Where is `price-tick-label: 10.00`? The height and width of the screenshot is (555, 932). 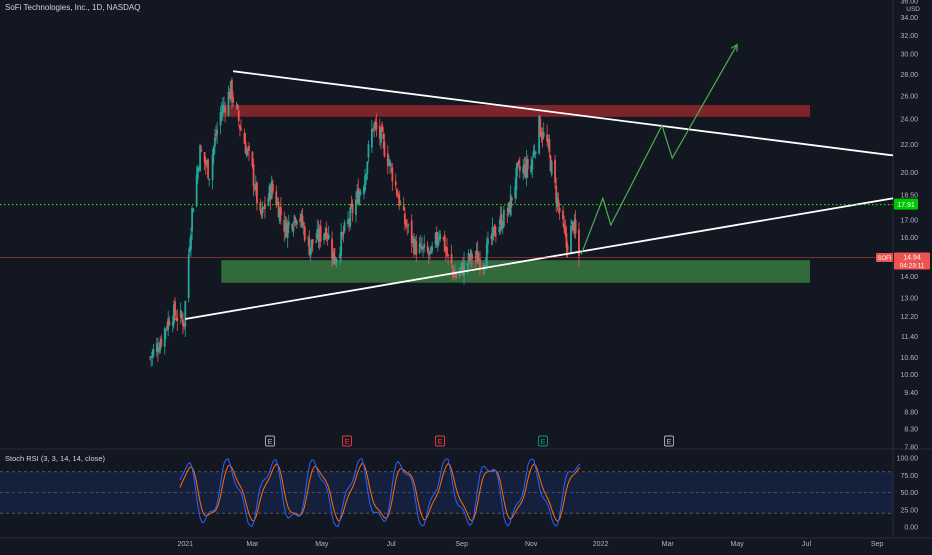
price-tick-label: 10.00 is located at coordinates (909, 375).